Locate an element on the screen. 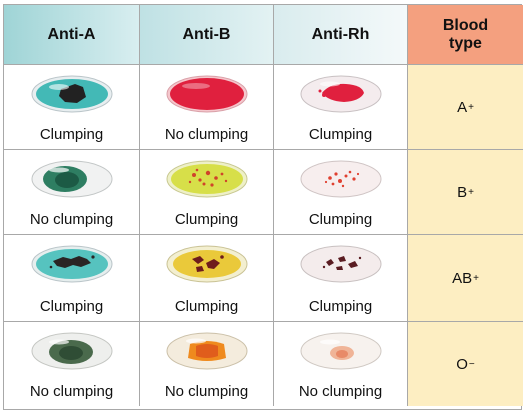 The image size is (525, 417). header-anti-a-label: Anti-A is located at coordinates (71, 34).